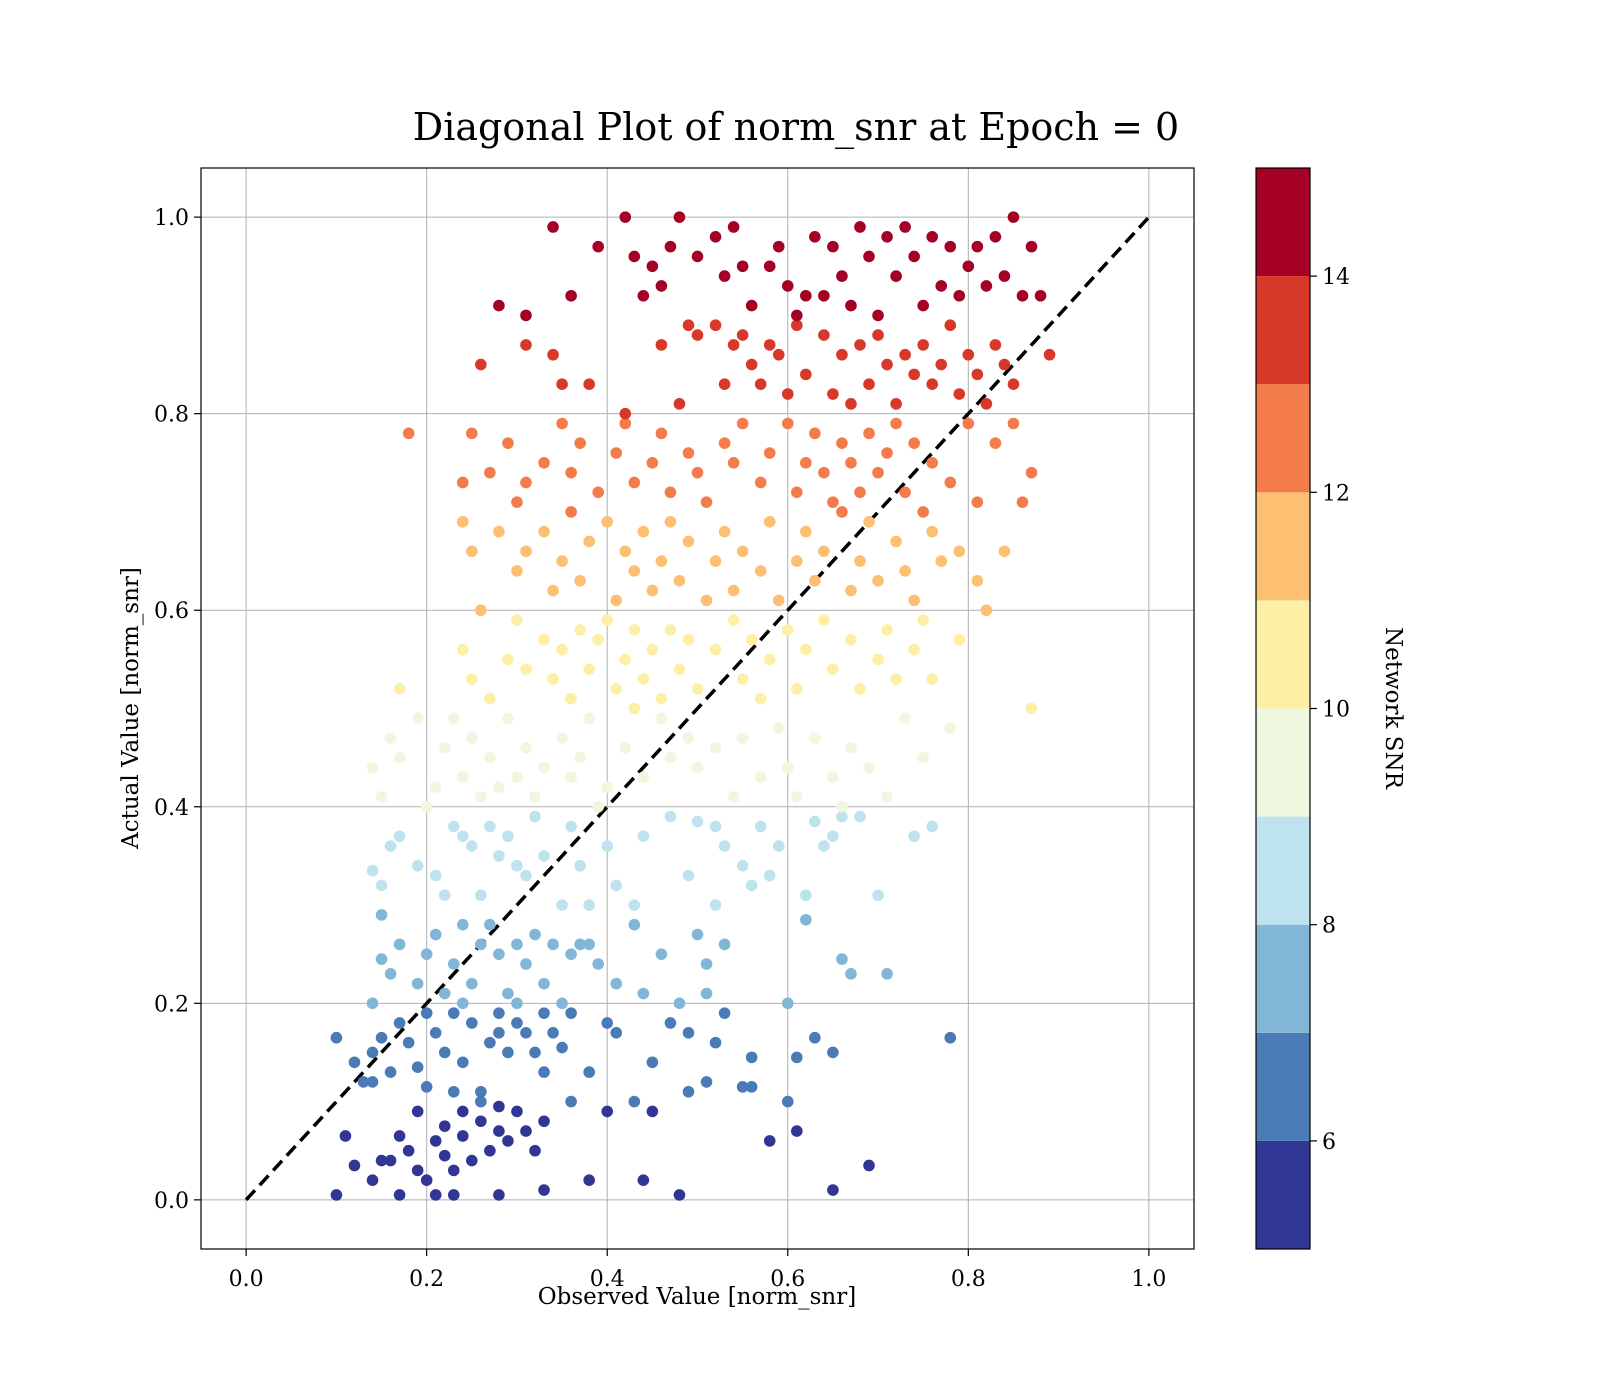 This screenshot has height=1400, width=1600. What do you see at coordinates (796, 127) in the screenshot?
I see `chart-title: Diagonal Plot of norm_snr at Epoch = 0` at bounding box center [796, 127].